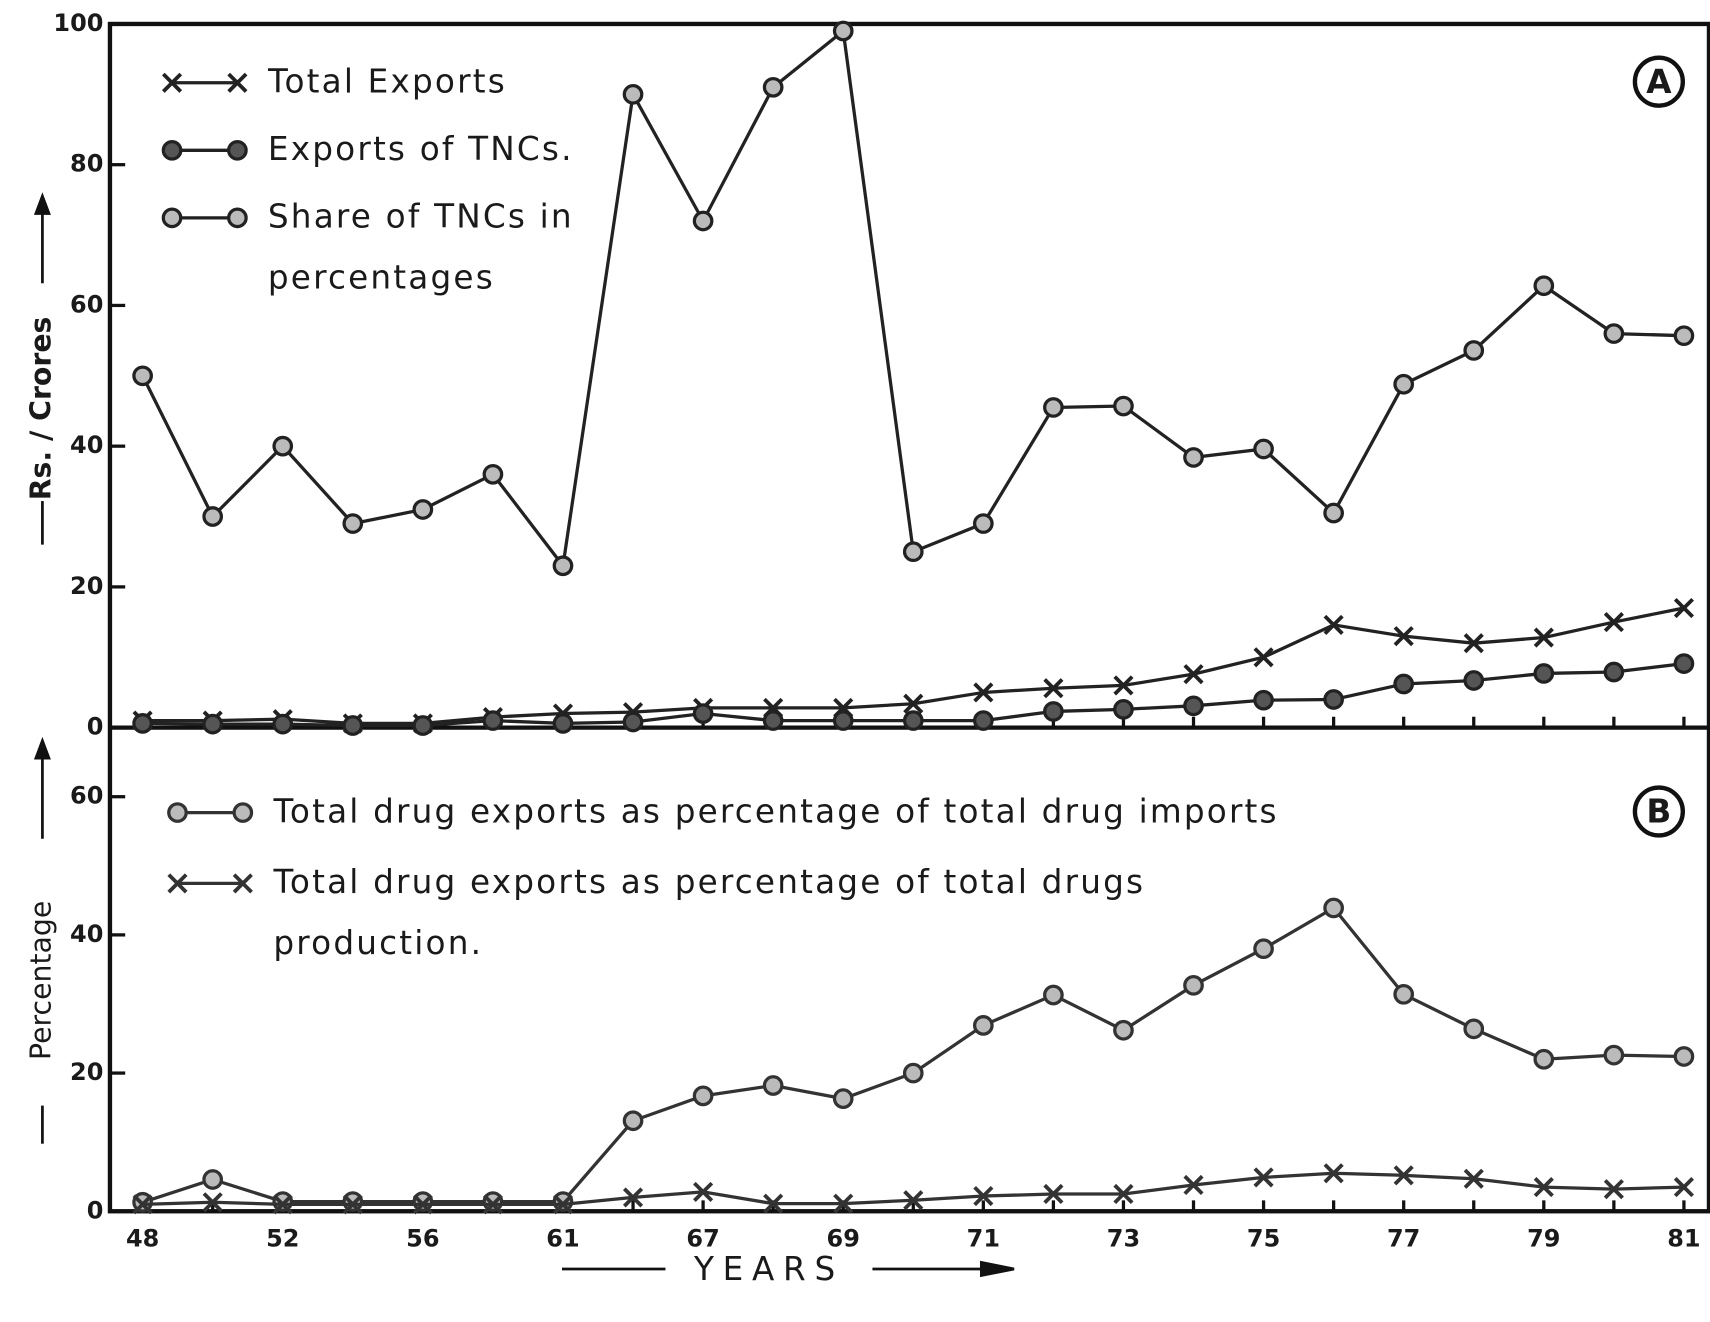 This screenshot has width=1710, height=1322. I want to click on y-tick-label: 80, so click(86, 164).